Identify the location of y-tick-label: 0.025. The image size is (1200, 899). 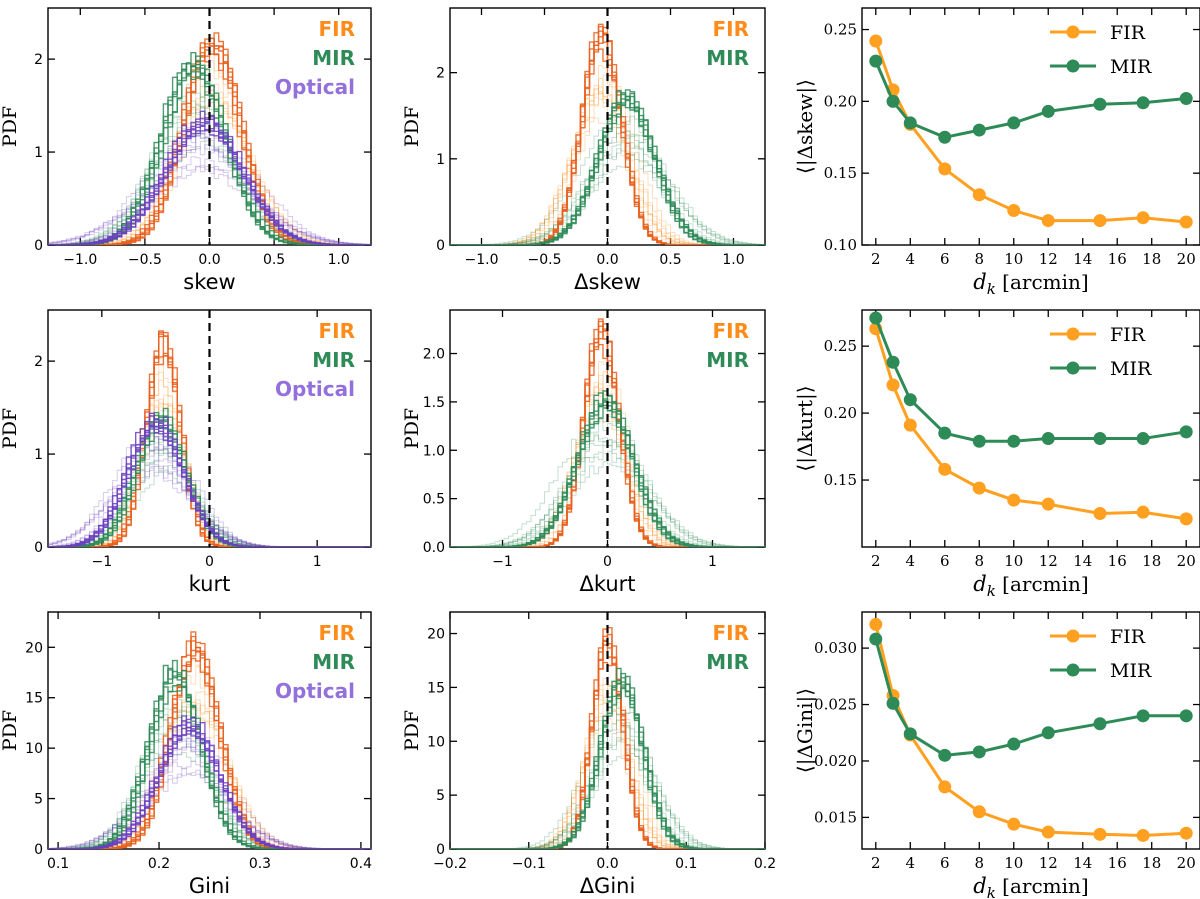
(835, 705).